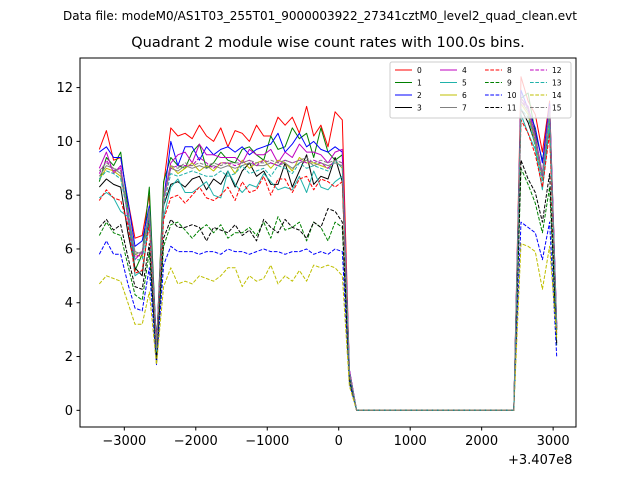 The height and width of the screenshot is (480, 640). What do you see at coordinates (509, 70) in the screenshot?
I see `legend-label-8: 8` at bounding box center [509, 70].